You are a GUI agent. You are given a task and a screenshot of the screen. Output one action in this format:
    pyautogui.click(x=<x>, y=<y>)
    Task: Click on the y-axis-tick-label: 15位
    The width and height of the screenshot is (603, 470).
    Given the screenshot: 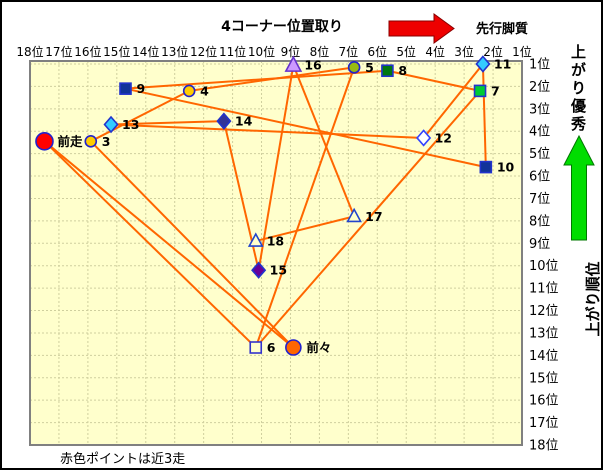 What is the action you would take?
    pyautogui.click(x=544, y=378)
    